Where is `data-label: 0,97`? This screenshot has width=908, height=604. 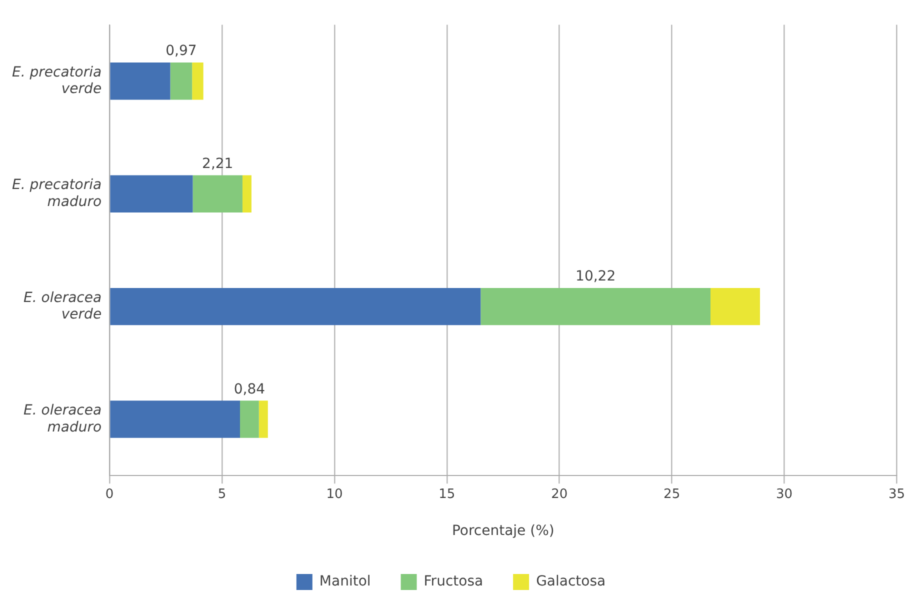 data-label: 0,97 is located at coordinates (181, 51).